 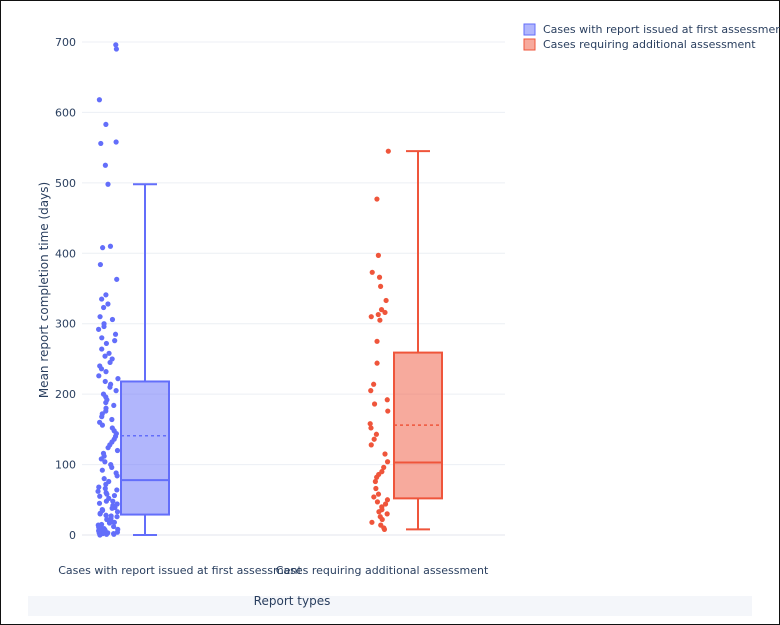 What do you see at coordinates (382, 570) in the screenshot?
I see `x-tick-label-additional-assessment: Cases requiring additional assessment` at bounding box center [382, 570].